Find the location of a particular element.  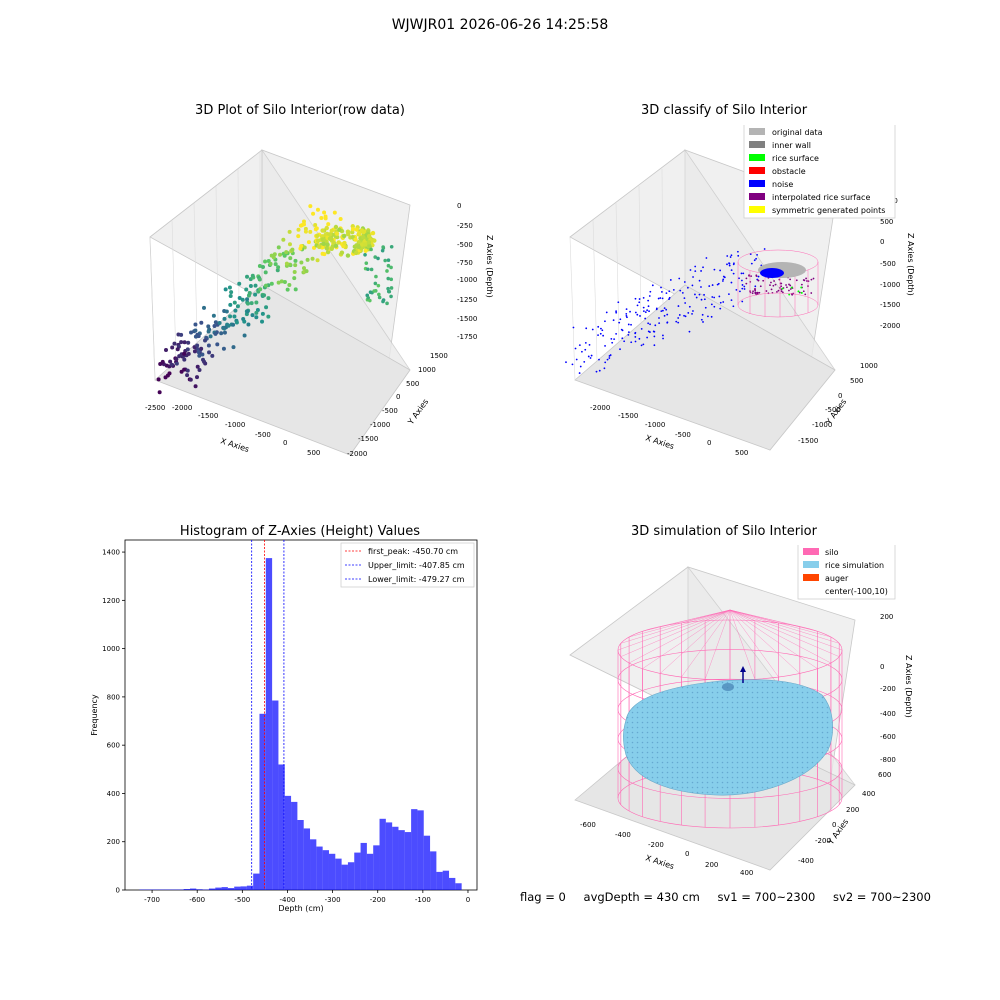

simulation-xlabel: X Axies is located at coordinates (659, 862).